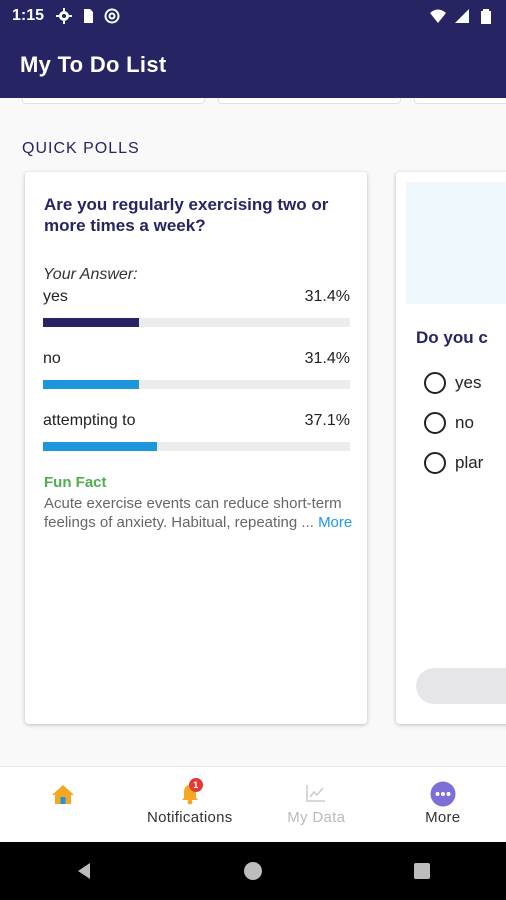  What do you see at coordinates (64, 16) in the screenshot?
I see `gear-icon` at bounding box center [64, 16].